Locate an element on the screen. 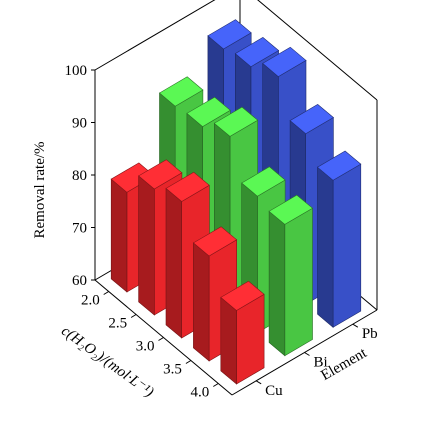  bar-Bi-4.0 is located at coordinates (291, 275).